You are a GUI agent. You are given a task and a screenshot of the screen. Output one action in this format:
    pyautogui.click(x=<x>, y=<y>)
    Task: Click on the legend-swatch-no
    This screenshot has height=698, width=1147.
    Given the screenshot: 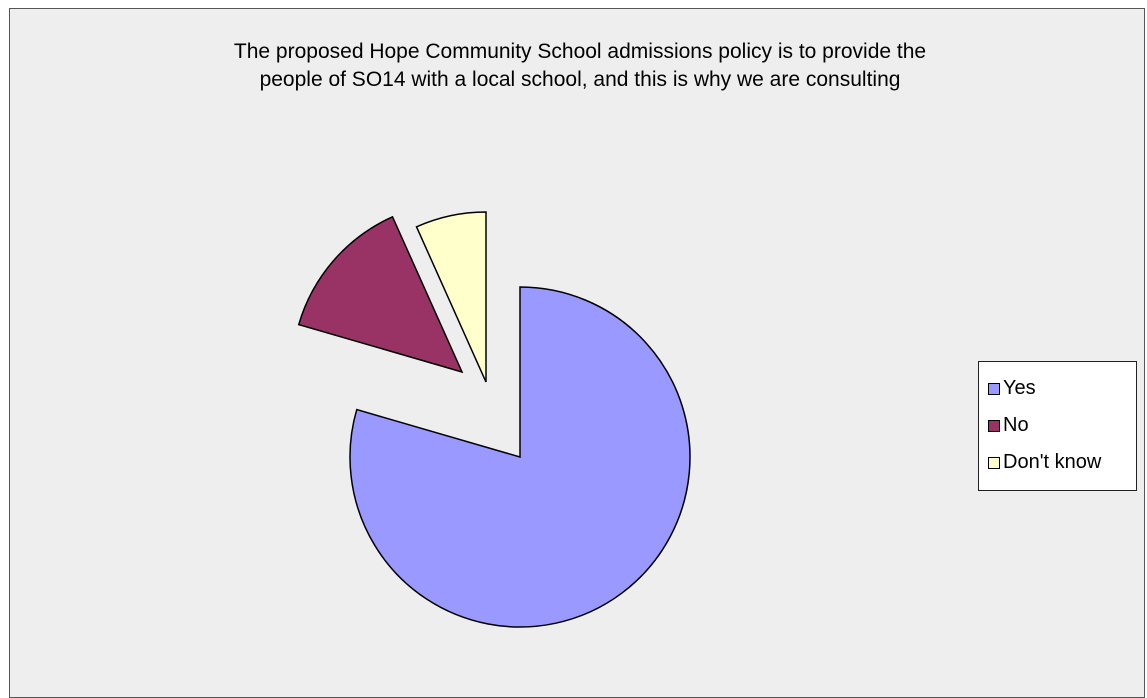 What is the action you would take?
    pyautogui.click(x=994, y=425)
    